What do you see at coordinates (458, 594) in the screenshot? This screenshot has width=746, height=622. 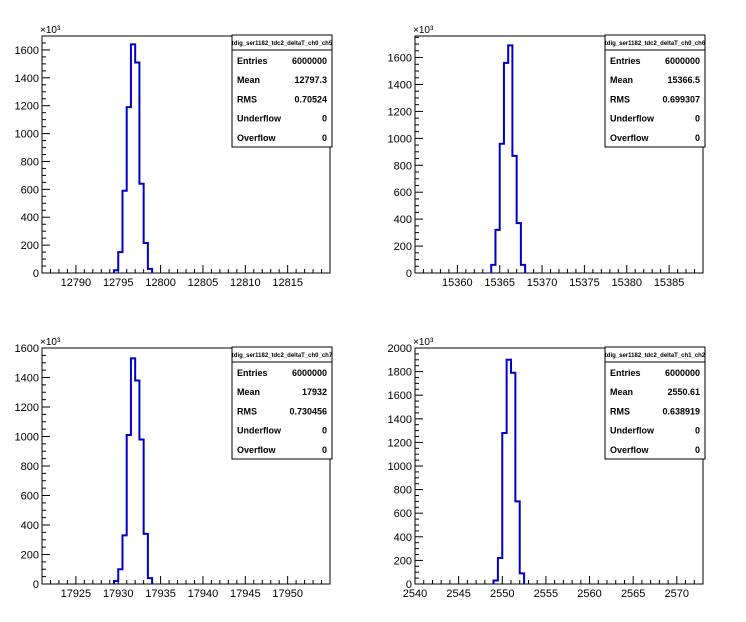 I see `x-tick-label: 2545` at bounding box center [458, 594].